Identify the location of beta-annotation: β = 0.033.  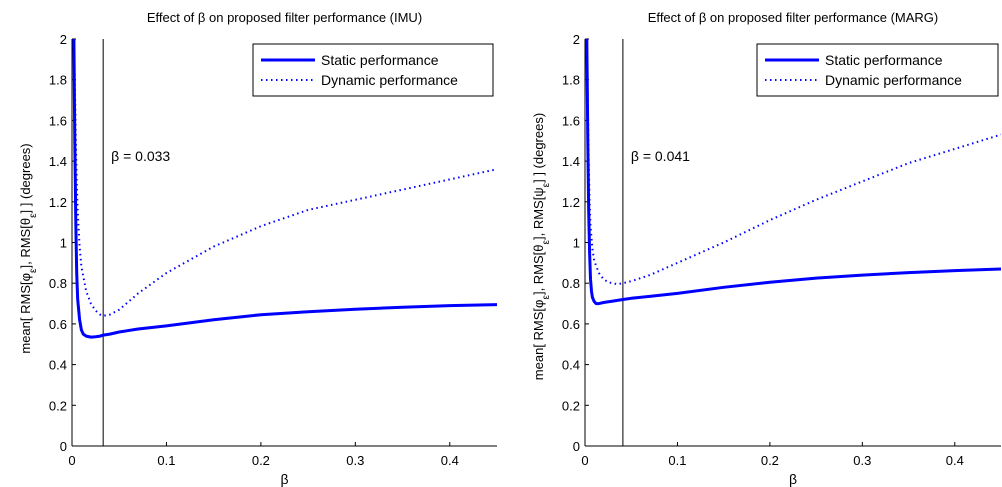
(140, 156).